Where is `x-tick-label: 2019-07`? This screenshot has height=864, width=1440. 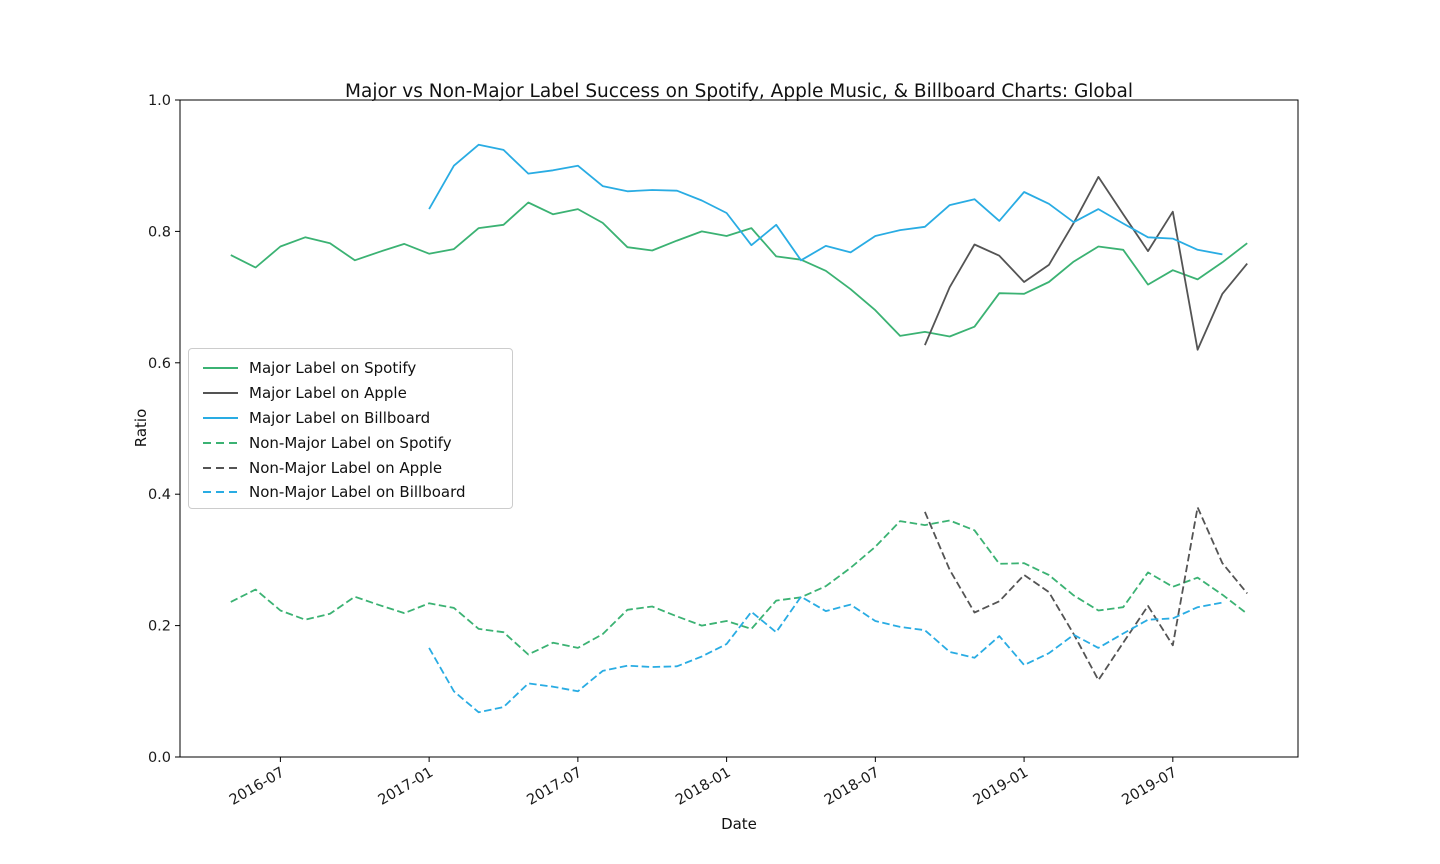 x-tick-label: 2019-07 is located at coordinates (1149, 787).